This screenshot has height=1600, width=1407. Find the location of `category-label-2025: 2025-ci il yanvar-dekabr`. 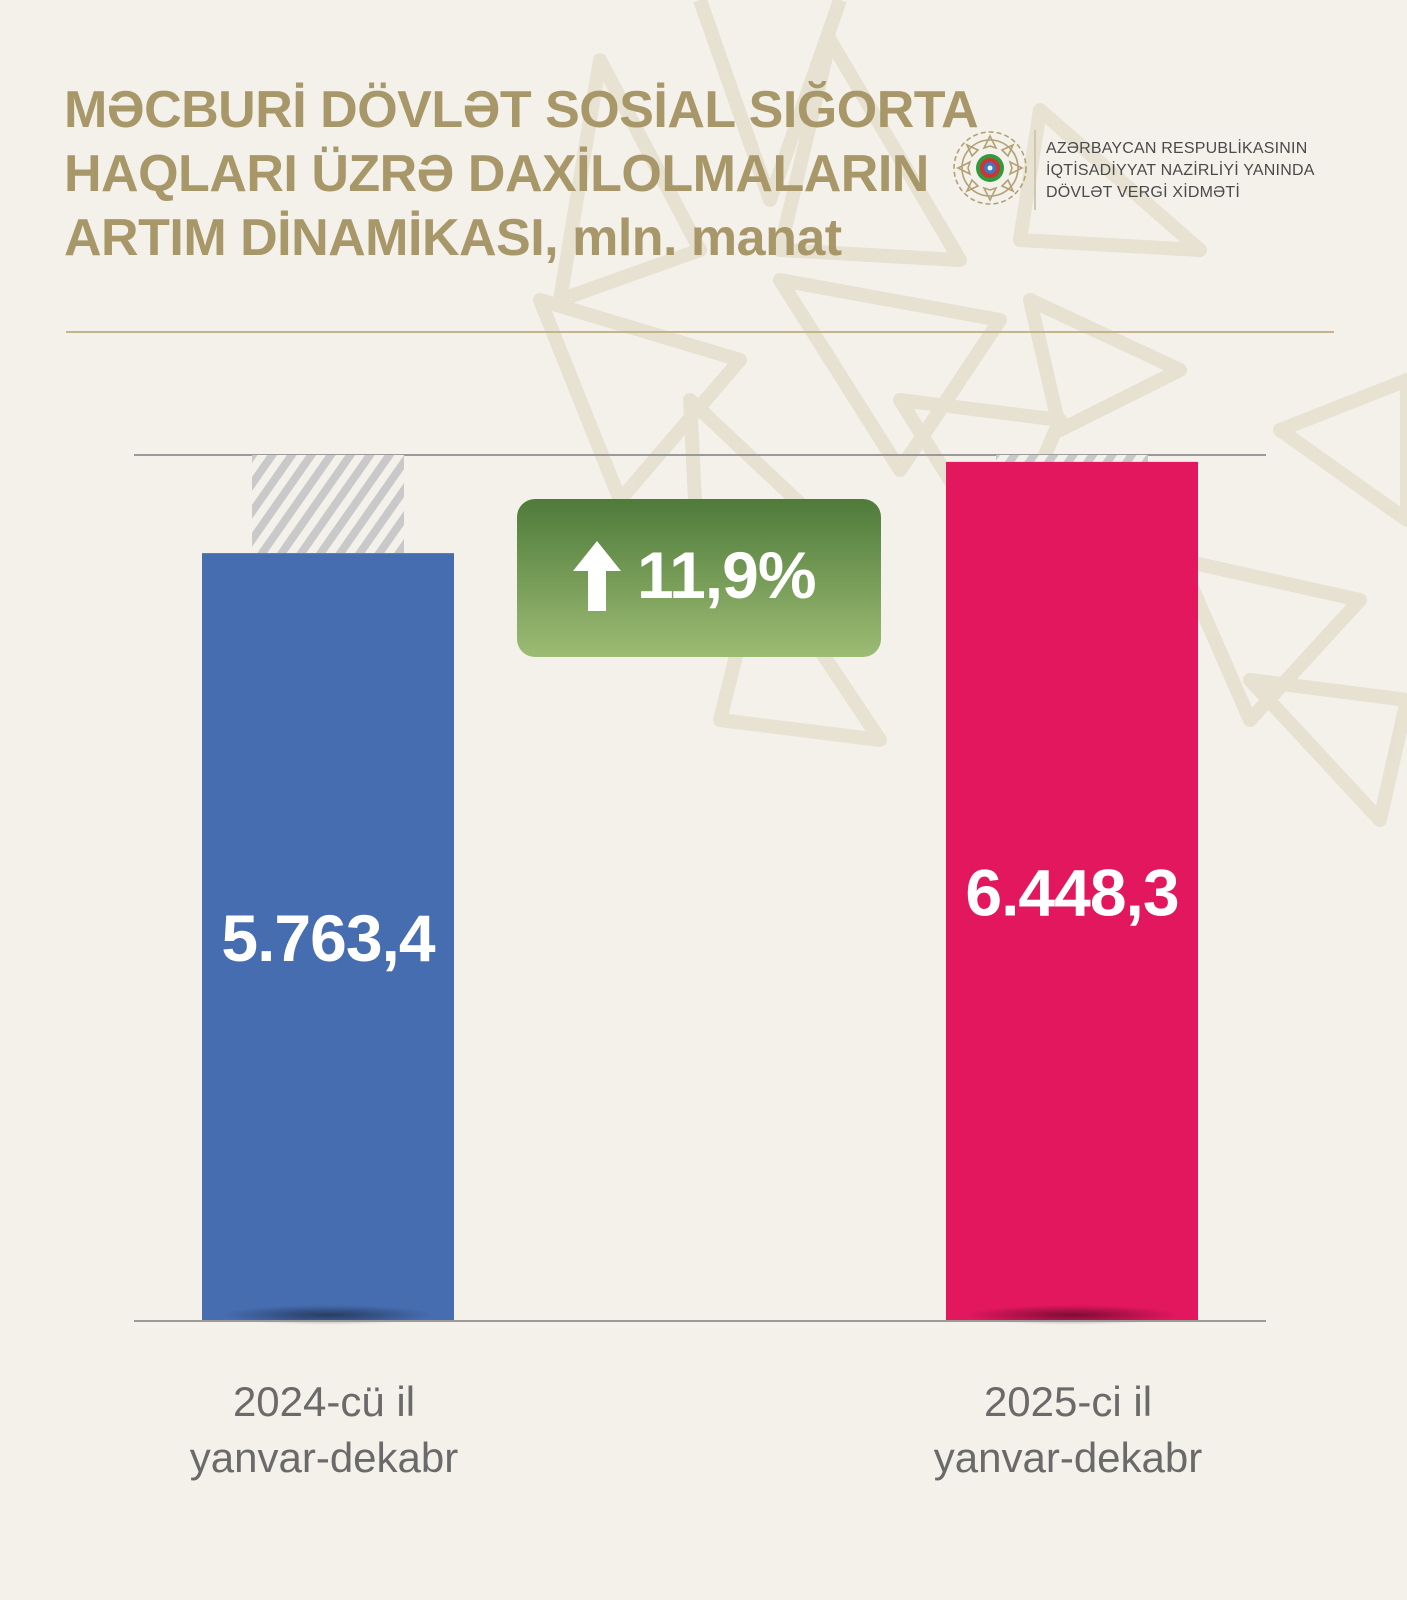

category-label-2025: 2025-ci il yanvar-dekabr is located at coordinates (1068, 1430).